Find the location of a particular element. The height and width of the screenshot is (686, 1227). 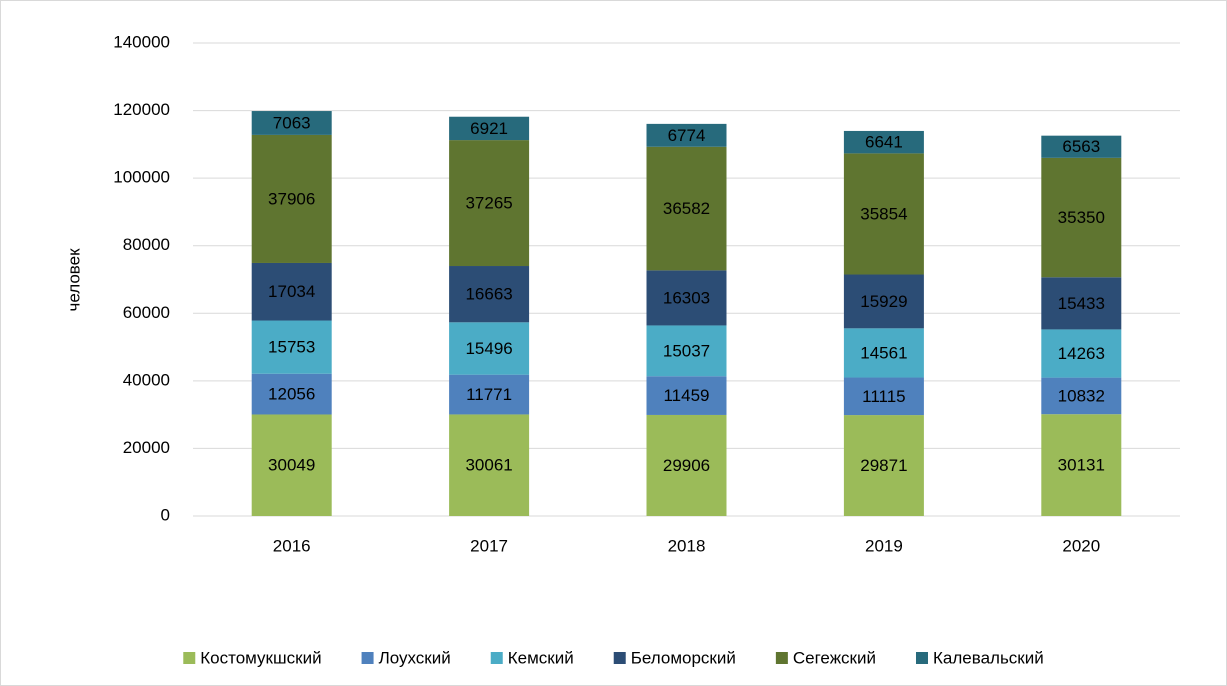

data-label: 15433 is located at coordinates (1081, 303).